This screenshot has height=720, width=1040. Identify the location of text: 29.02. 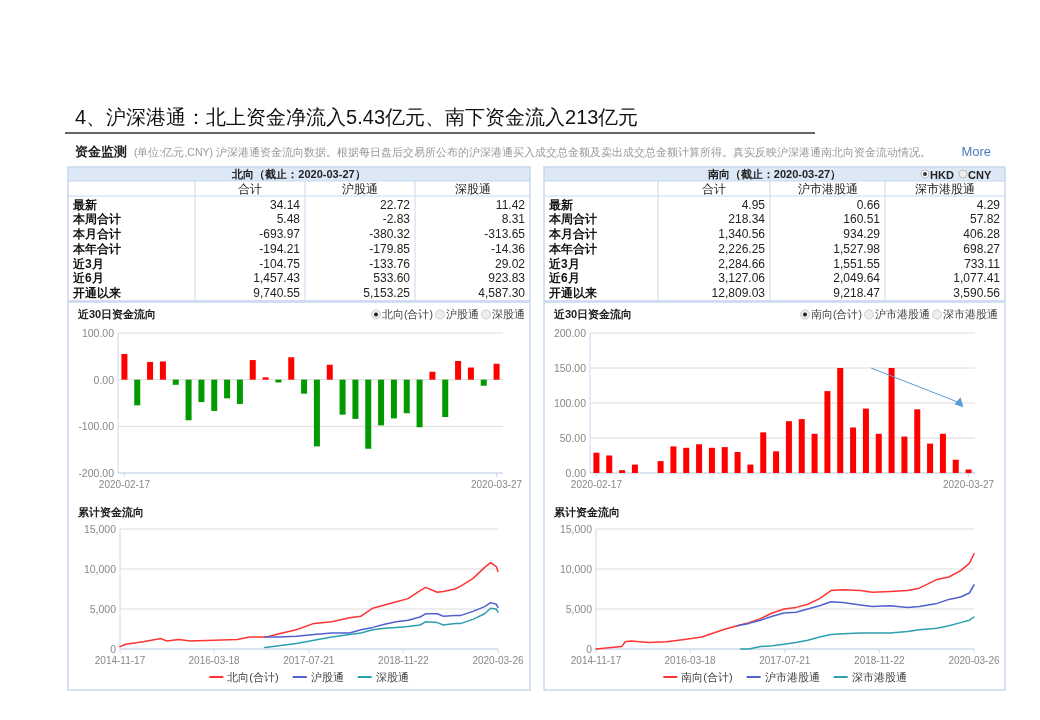
(509, 263).